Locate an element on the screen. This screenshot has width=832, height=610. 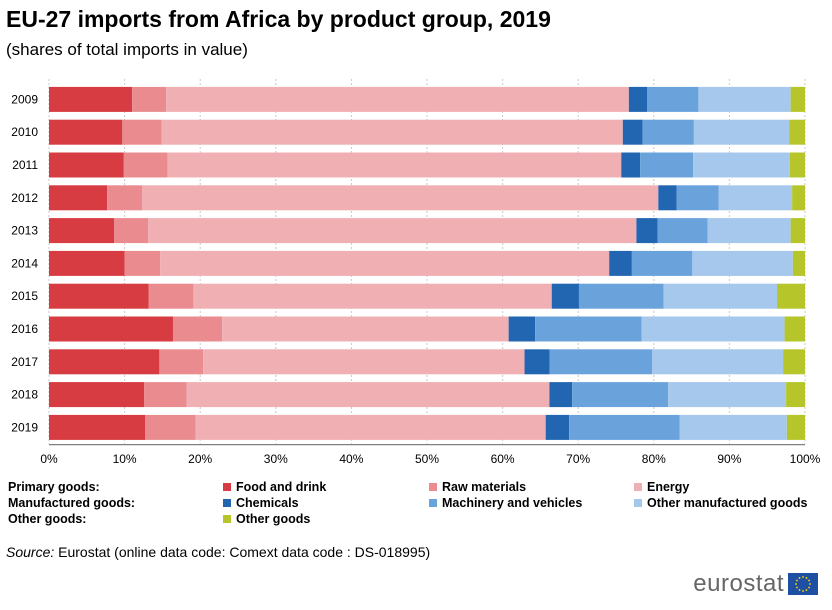
legend-swatch-other-manufactured is located at coordinates (638, 503).